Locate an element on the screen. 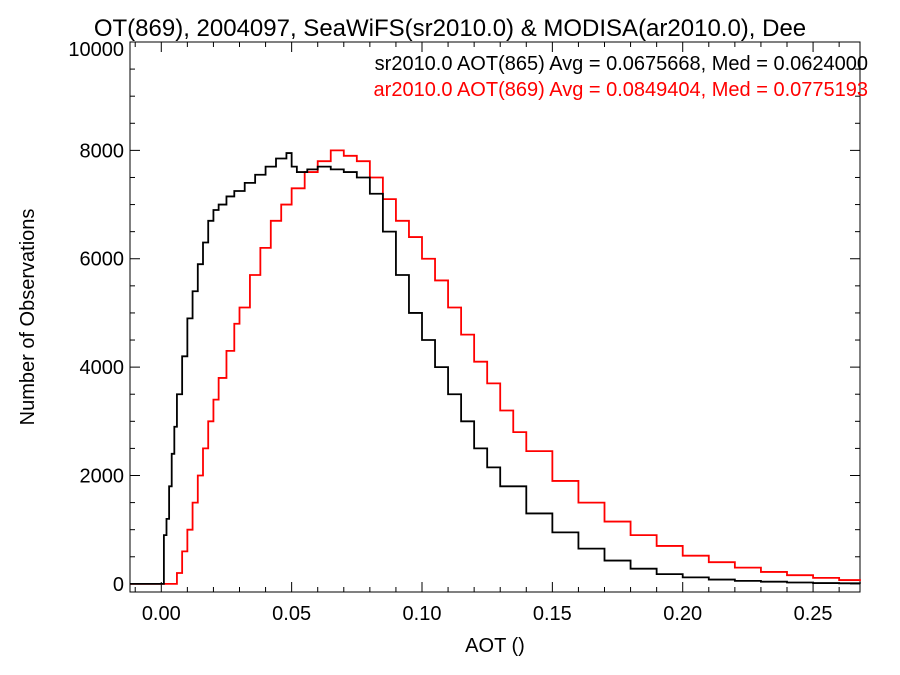 This screenshot has height=675, width=900. x-tick-label: 0.00 is located at coordinates (161, 614).